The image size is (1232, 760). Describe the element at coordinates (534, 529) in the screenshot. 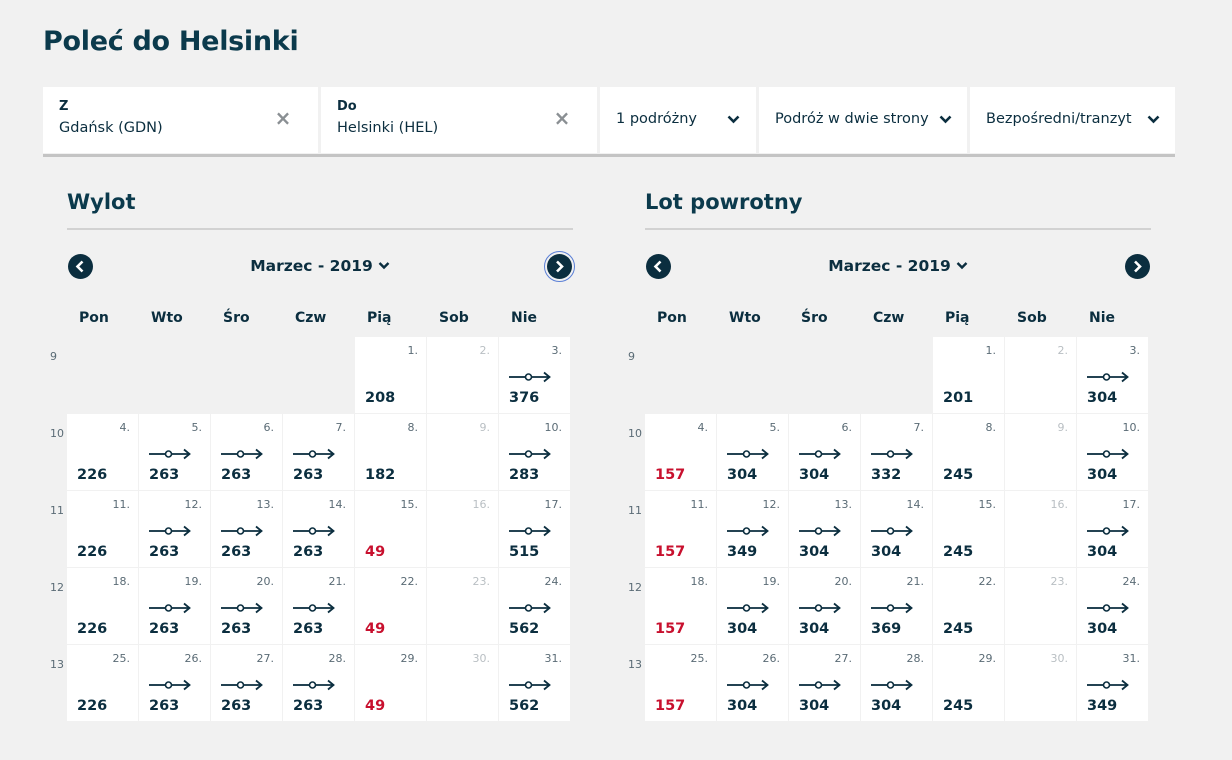

I see `day-cell: 17. 515` at that location.